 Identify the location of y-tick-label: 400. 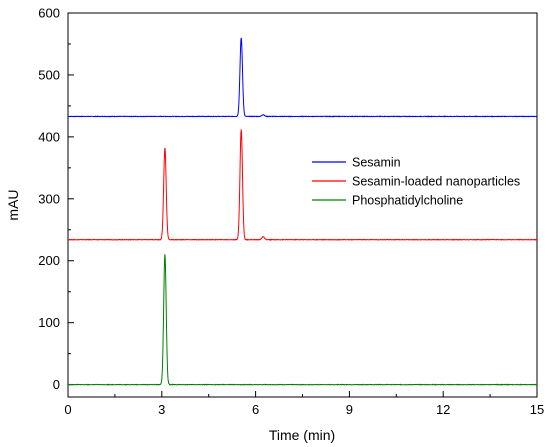
(49, 136).